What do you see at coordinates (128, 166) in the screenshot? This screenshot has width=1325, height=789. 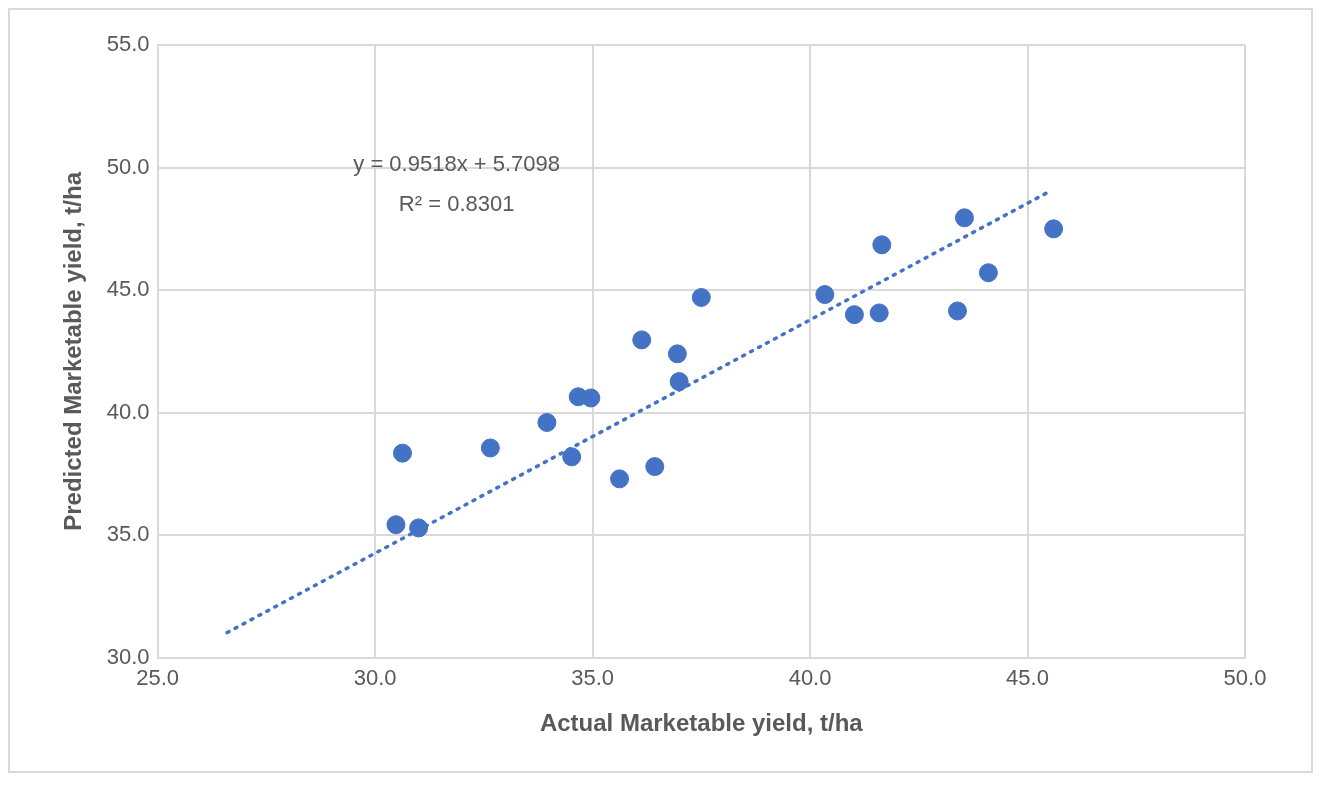 I see `y-tick-label: 50.0` at bounding box center [128, 166].